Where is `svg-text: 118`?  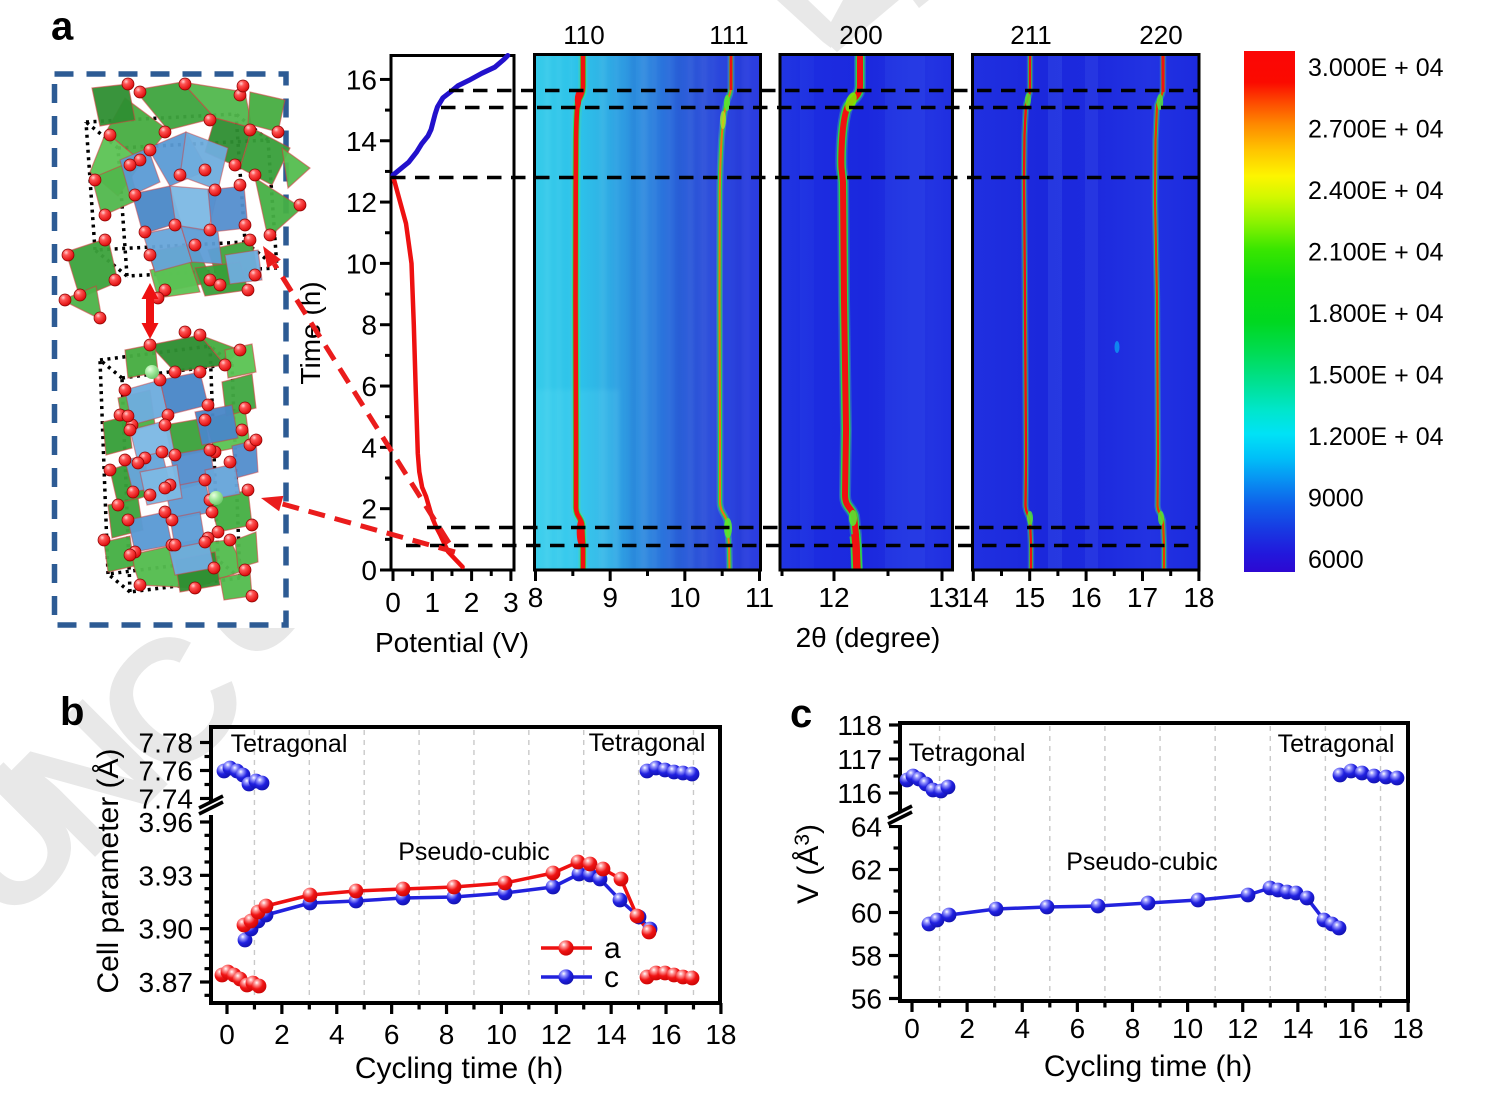
svg-text: 118 is located at coordinates (859, 725).